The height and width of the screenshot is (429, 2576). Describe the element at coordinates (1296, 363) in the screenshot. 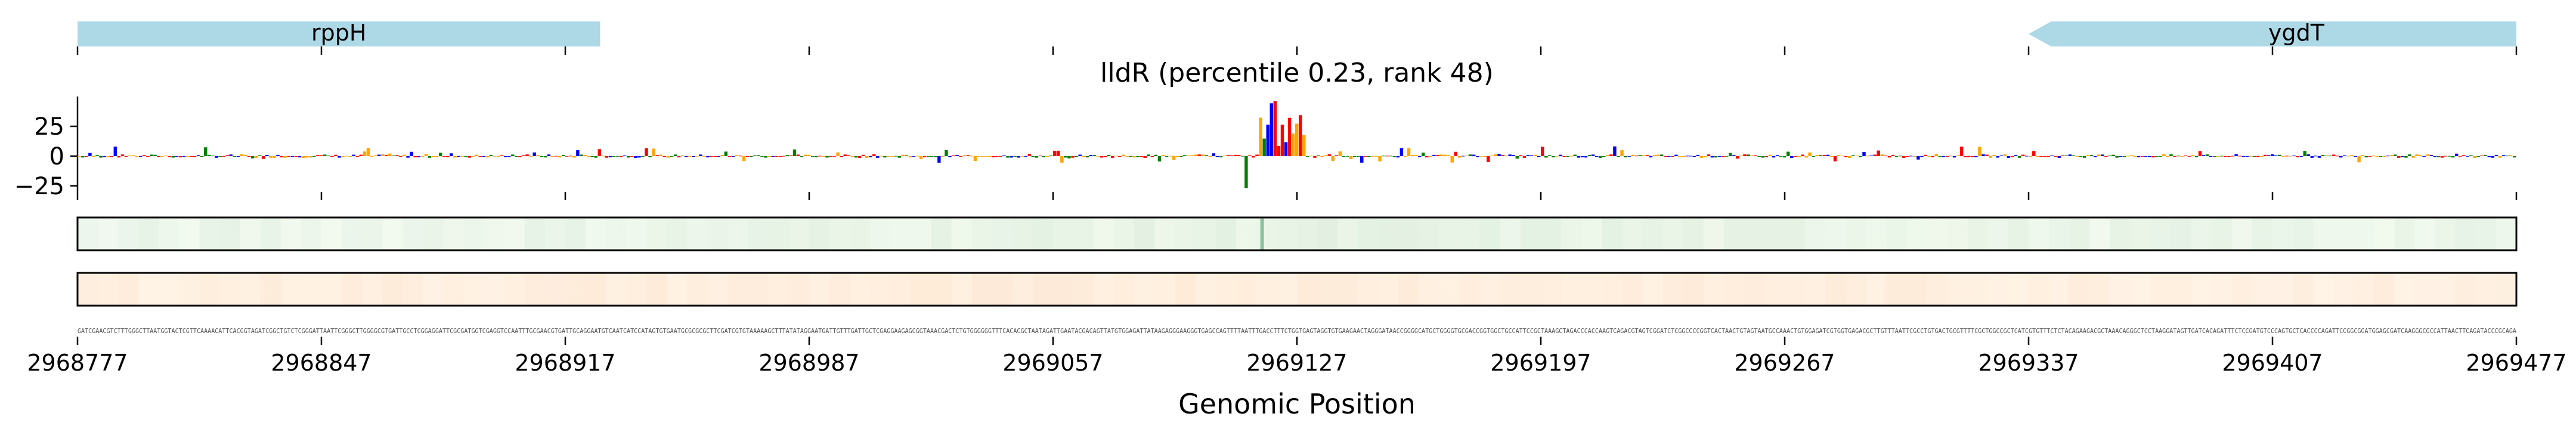

I see `x-tick-label: 2969127` at that location.